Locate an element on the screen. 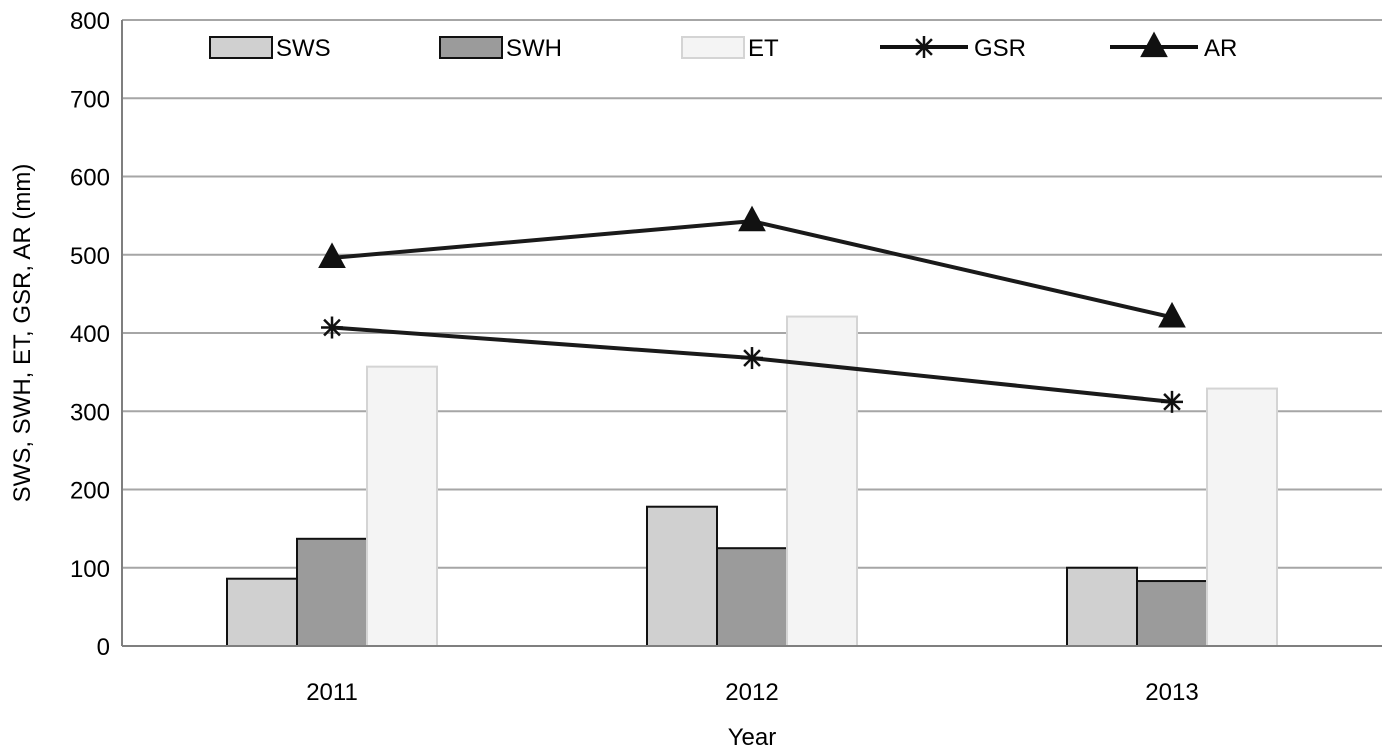 The width and height of the screenshot is (1384, 754). y-tick-label: 500 is located at coordinates (90, 256).